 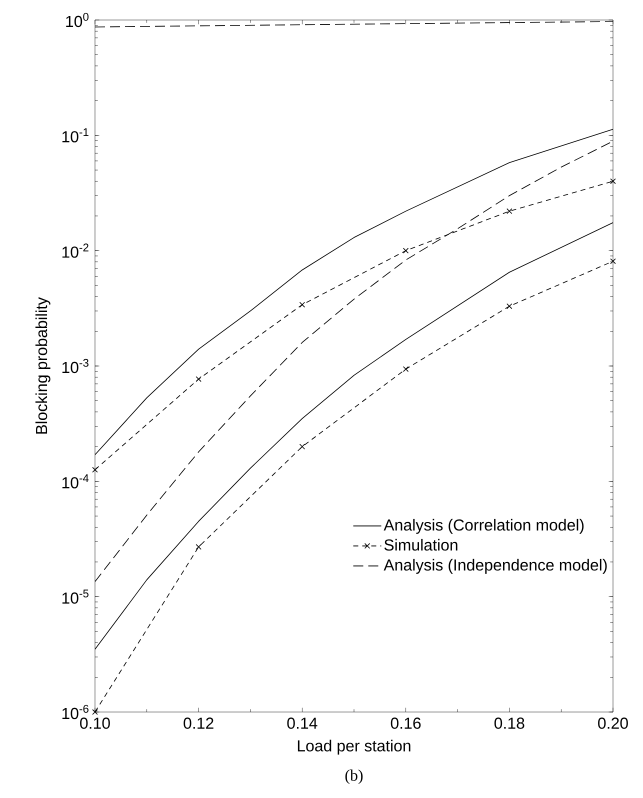 I want to click on x-tick-label: 0.20, so click(x=613, y=723).